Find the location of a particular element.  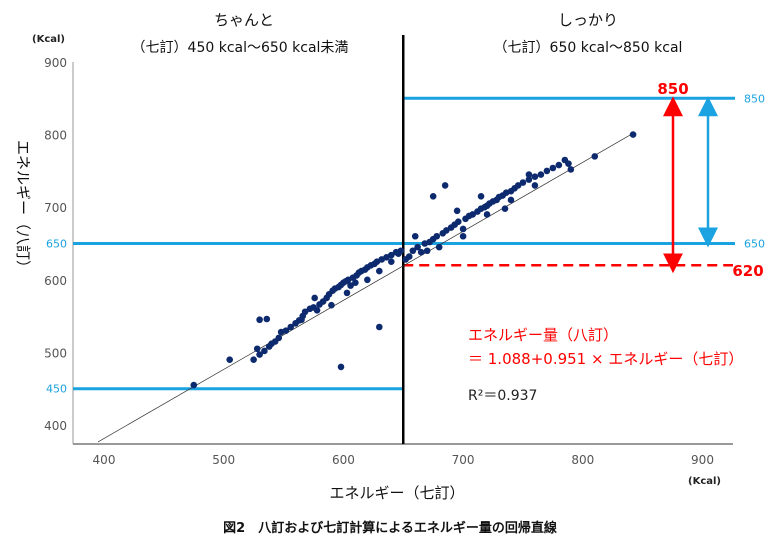

x-unit-label: (Kcal) is located at coordinates (704, 481).